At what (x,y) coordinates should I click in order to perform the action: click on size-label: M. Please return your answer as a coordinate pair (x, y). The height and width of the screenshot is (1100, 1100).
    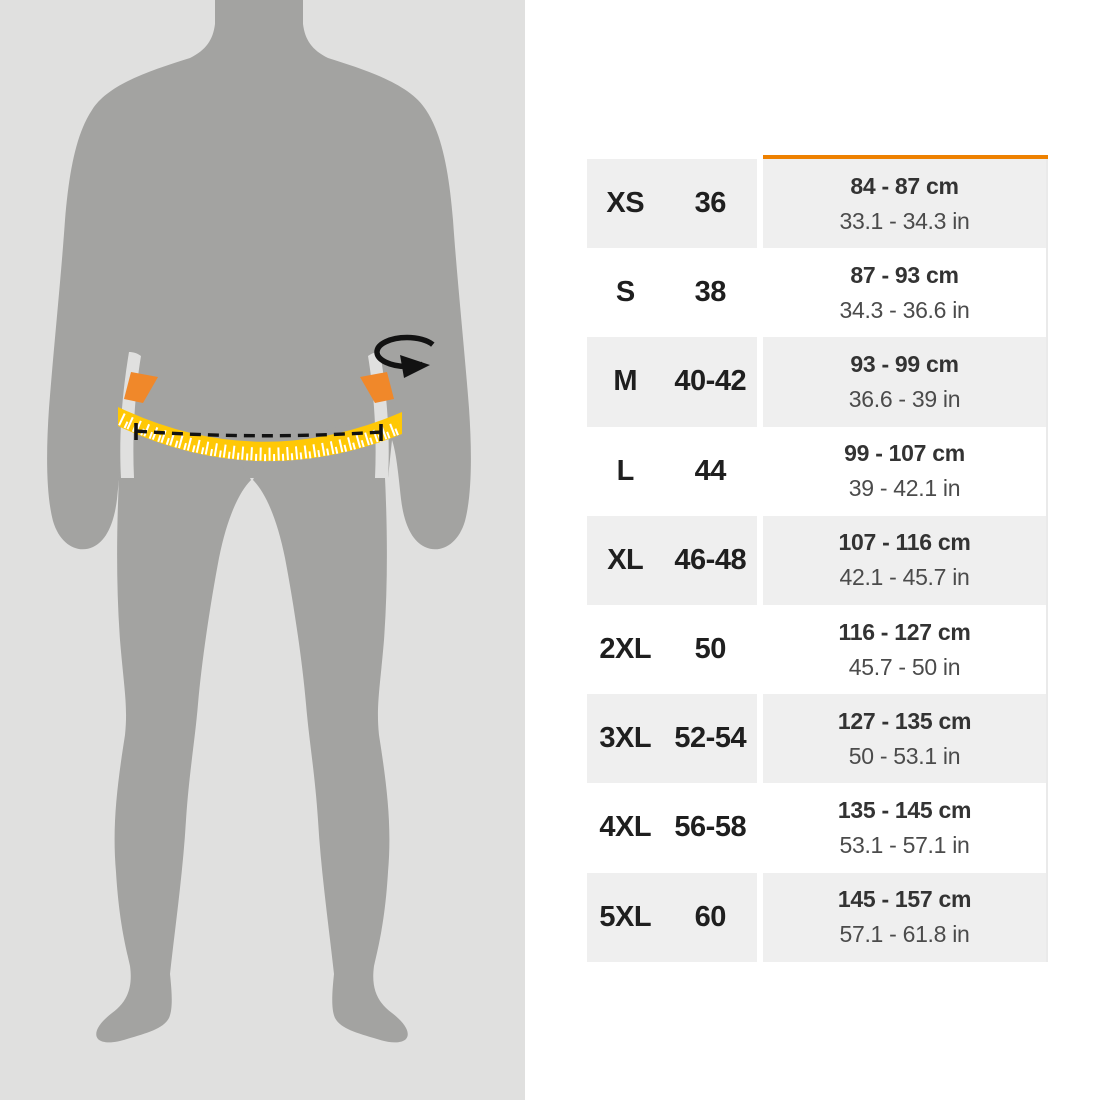
    Looking at the image, I should click on (625, 381).